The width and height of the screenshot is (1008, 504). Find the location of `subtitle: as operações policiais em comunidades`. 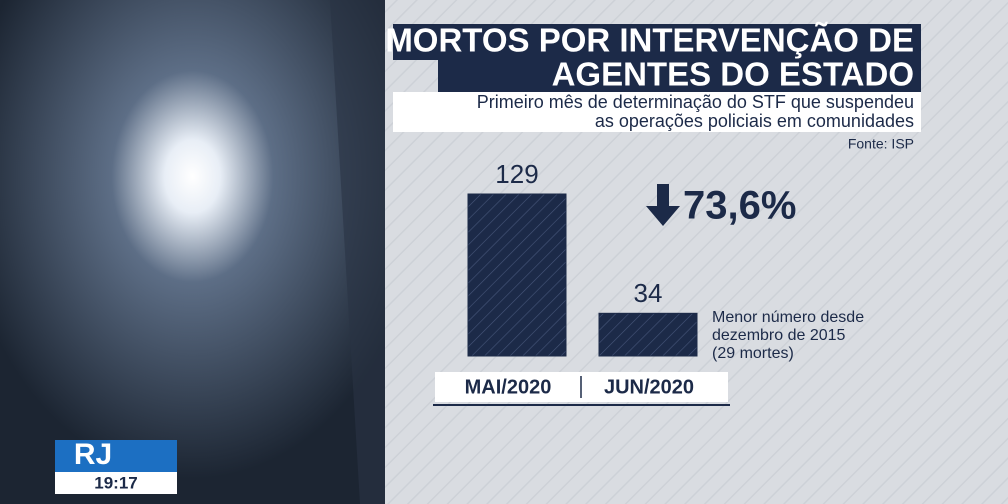

subtitle: as operações policiais em comunidades is located at coordinates (754, 121).